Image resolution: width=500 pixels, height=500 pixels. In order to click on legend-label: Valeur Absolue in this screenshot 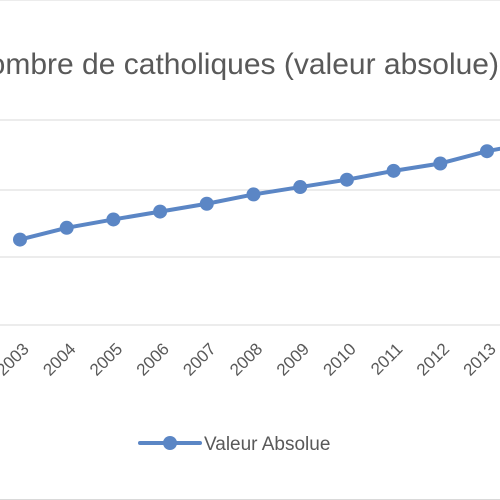, I will do `click(267, 444)`.